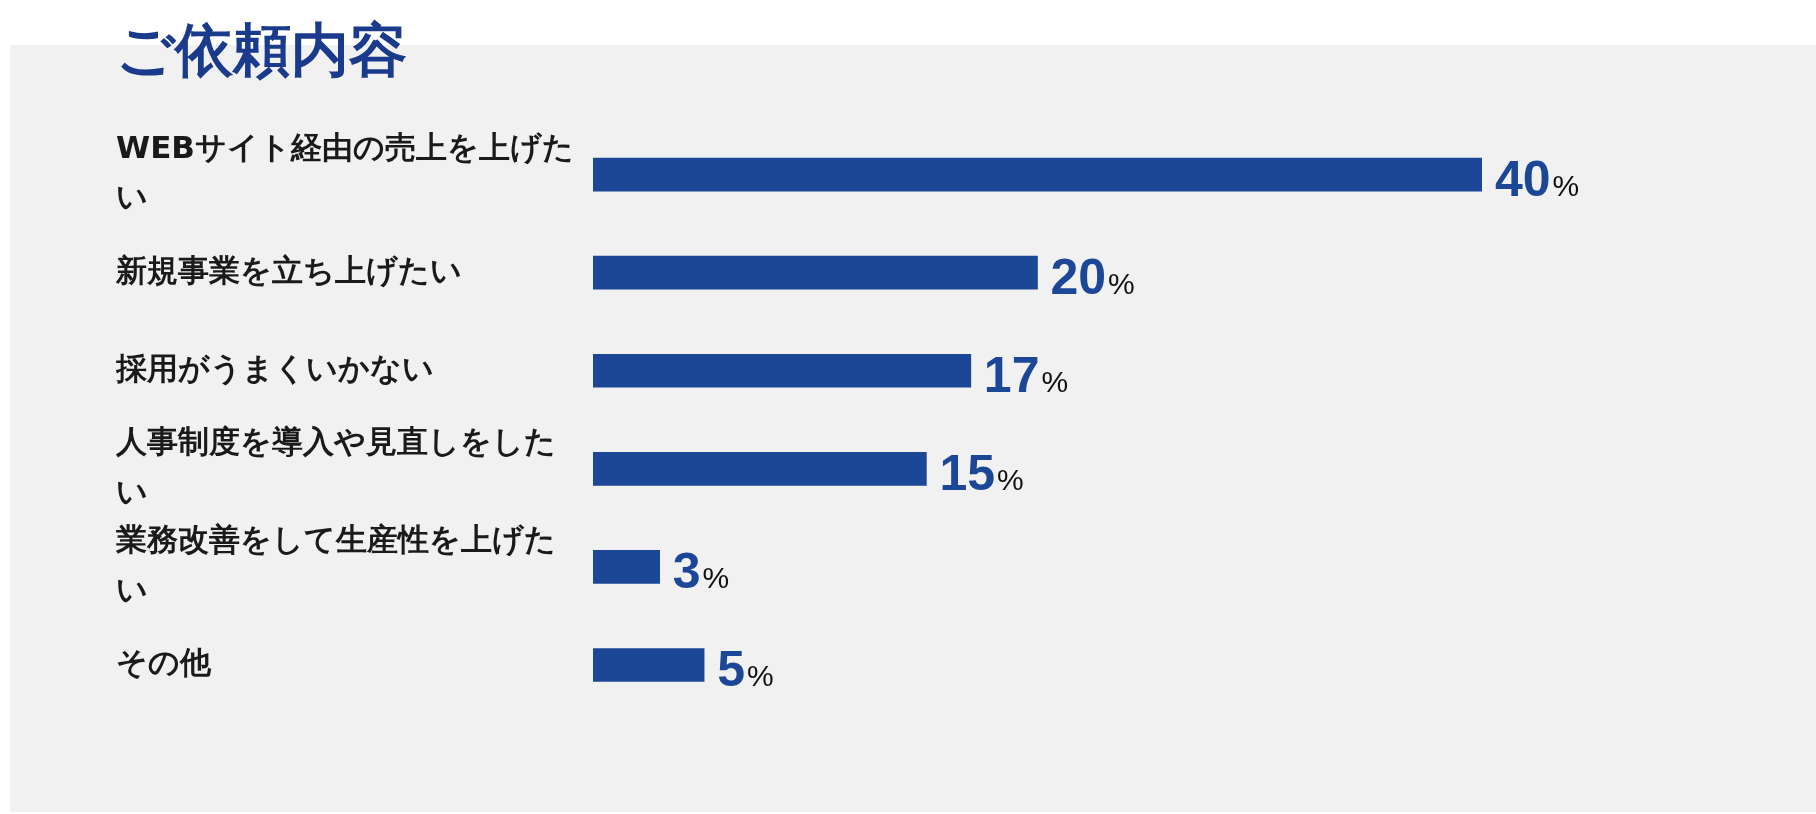 This screenshot has height=814, width=1816. I want to click on data-label: 15%, so click(981, 472).